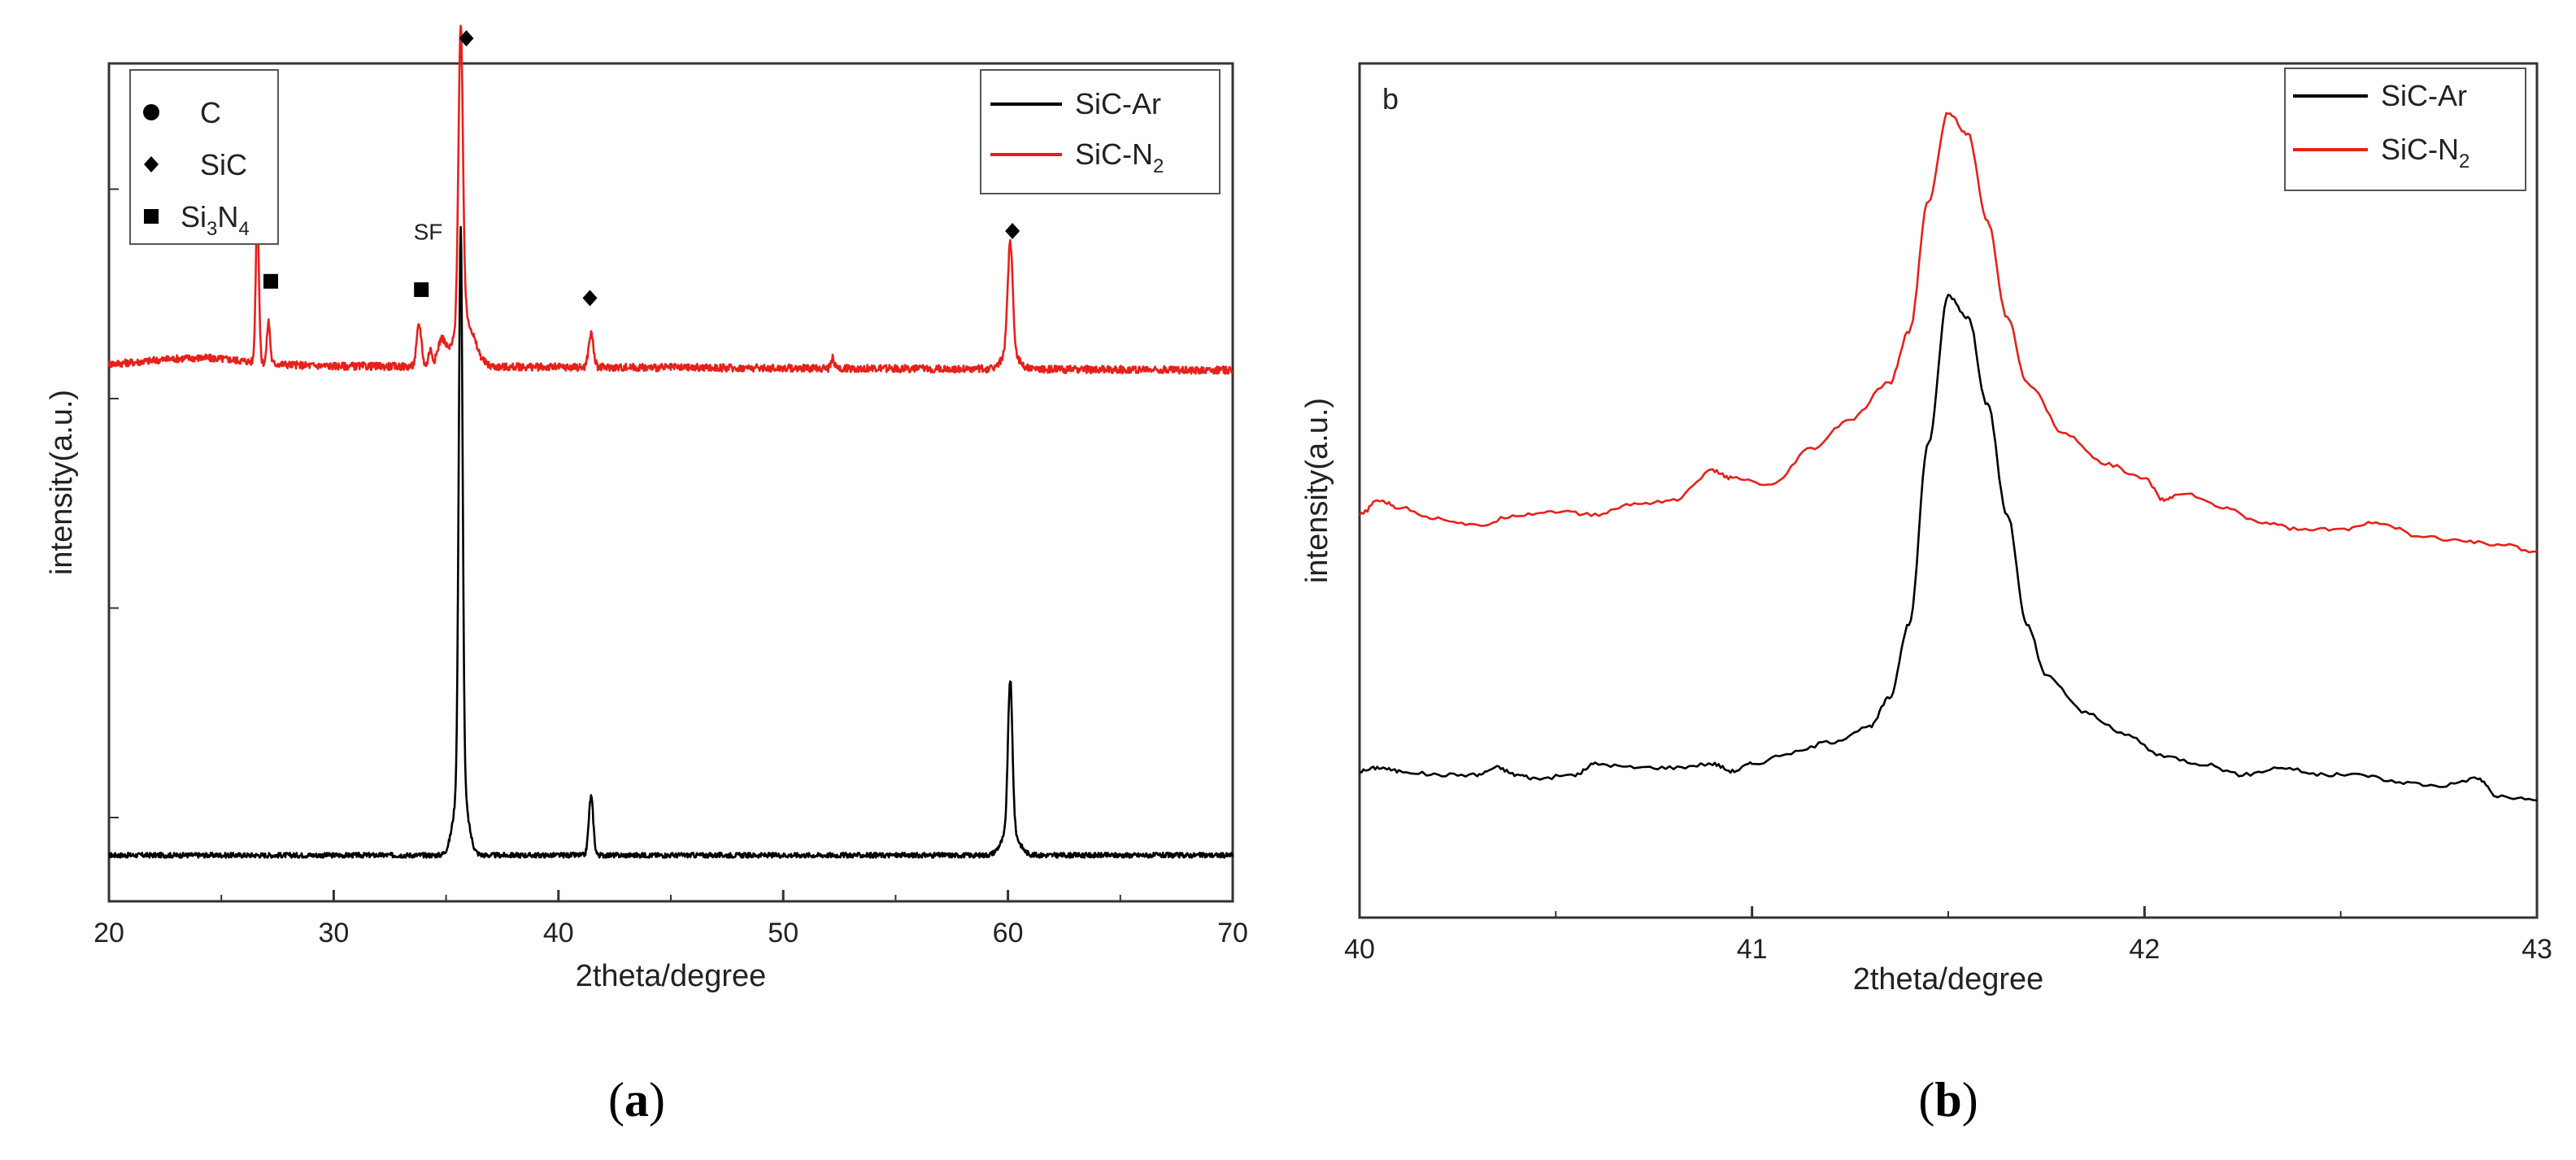 The image size is (2576, 1160). Describe the element at coordinates (224, 164) in the screenshot. I see `marker-legend-label-sic: SiC` at that location.